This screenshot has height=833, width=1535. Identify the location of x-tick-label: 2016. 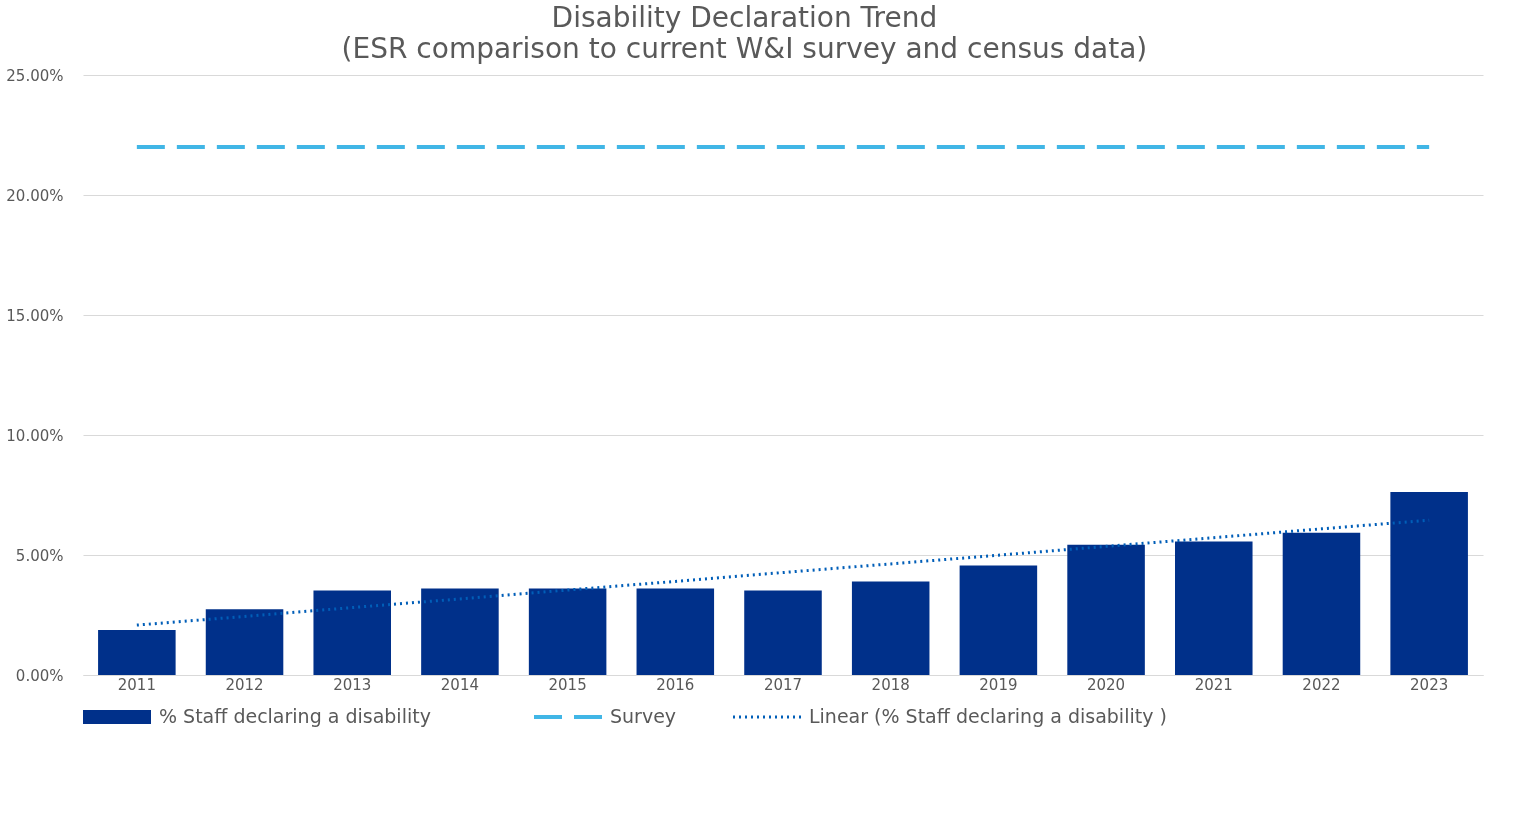
(675, 684).